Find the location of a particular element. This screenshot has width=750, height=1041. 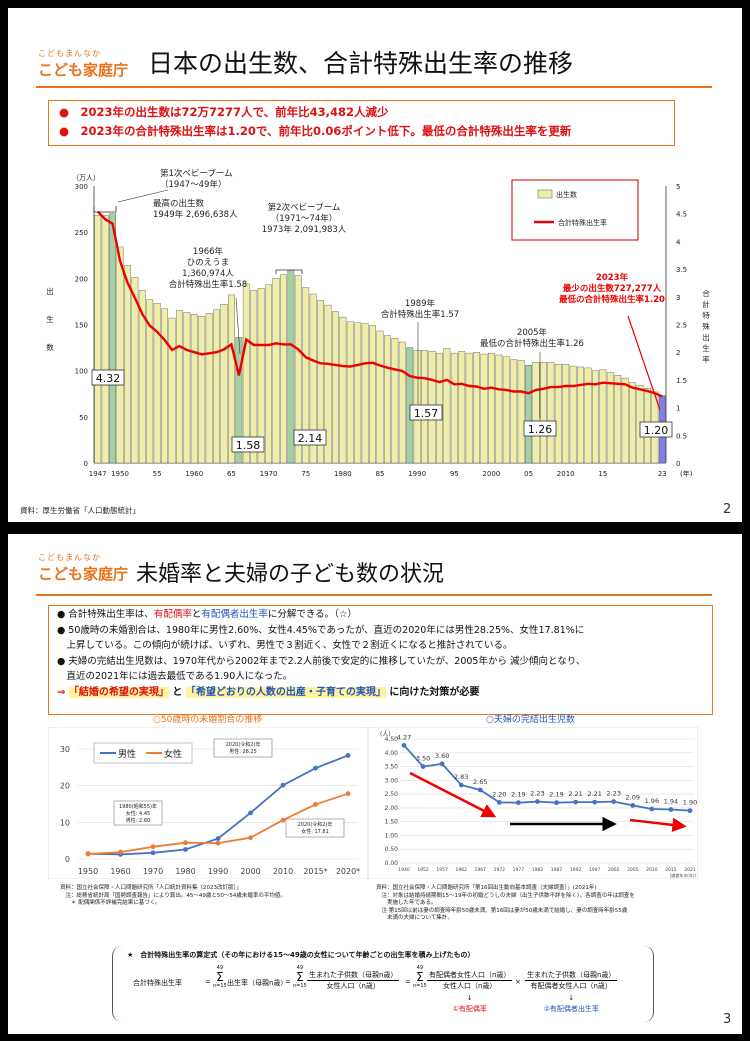

value-label: 1.58 is located at coordinates (248, 445).